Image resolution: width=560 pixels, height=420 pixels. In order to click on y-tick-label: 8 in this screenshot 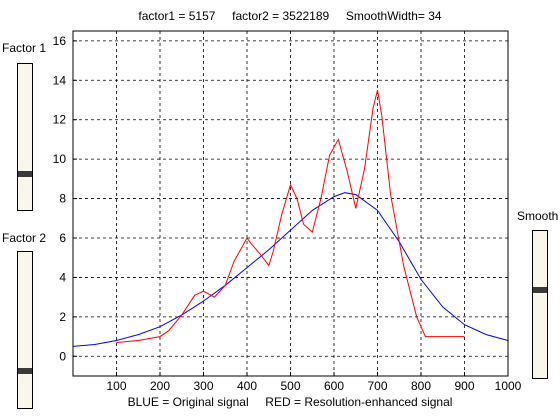, I will do `click(62, 199)`.